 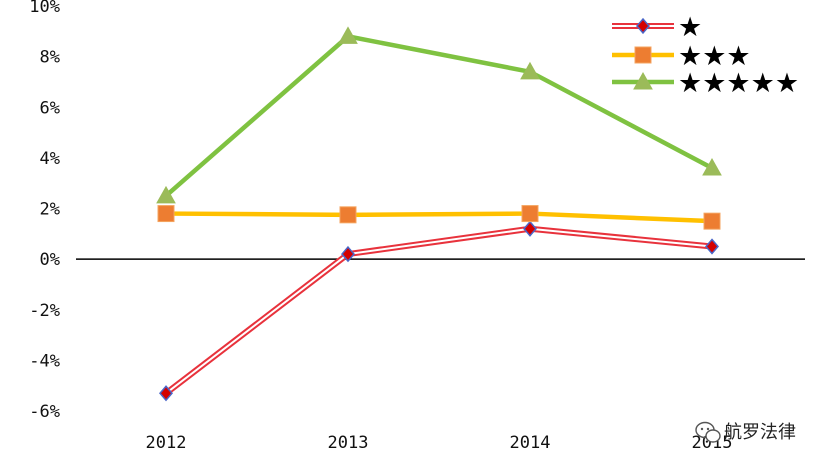 I want to click on y-tick-label: -2%, so click(x=44, y=311).